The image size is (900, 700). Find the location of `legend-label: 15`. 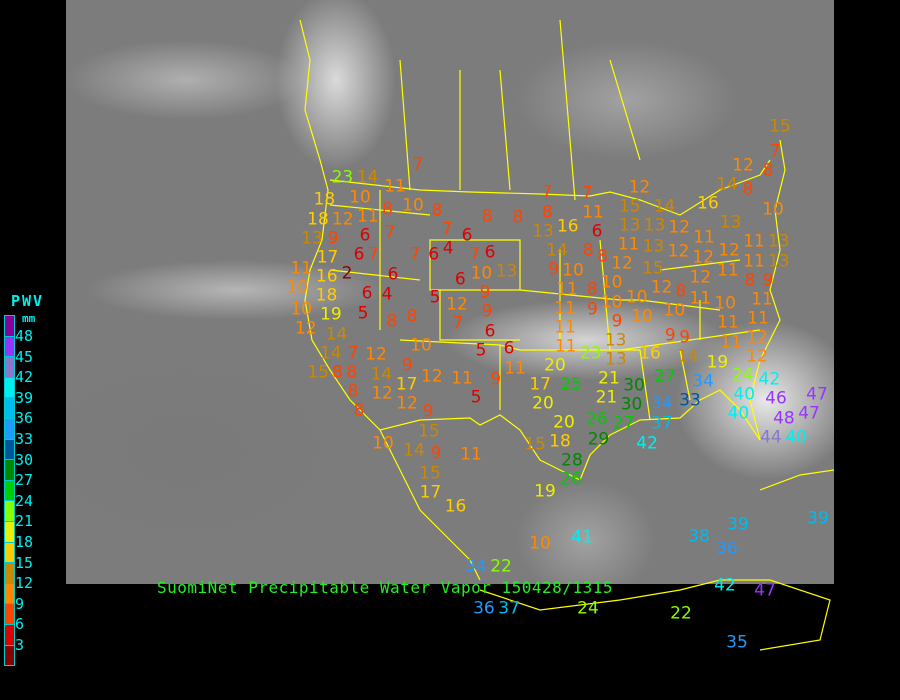

legend-label: 15 is located at coordinates (24, 562).